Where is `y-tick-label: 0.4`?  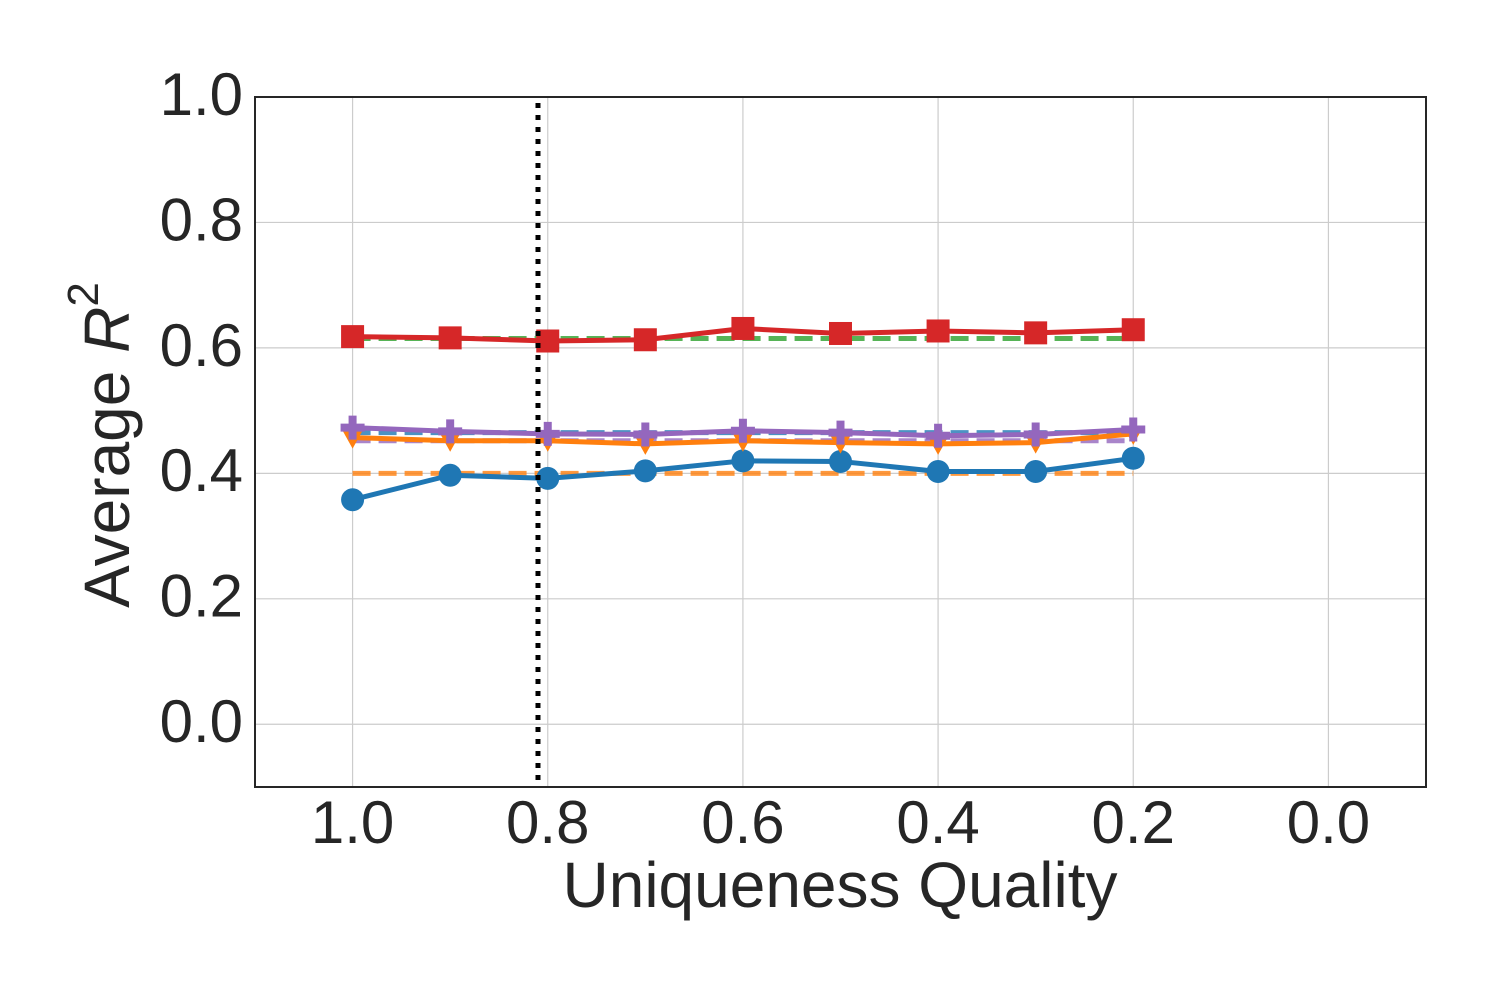
y-tick-label: 0.4 is located at coordinates (201, 470).